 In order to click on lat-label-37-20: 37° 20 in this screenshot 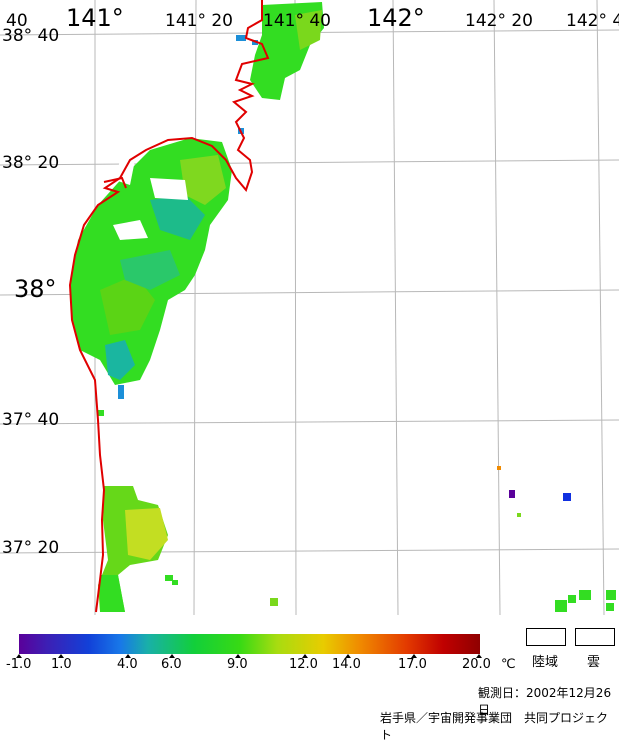, I will do `click(31, 548)`.